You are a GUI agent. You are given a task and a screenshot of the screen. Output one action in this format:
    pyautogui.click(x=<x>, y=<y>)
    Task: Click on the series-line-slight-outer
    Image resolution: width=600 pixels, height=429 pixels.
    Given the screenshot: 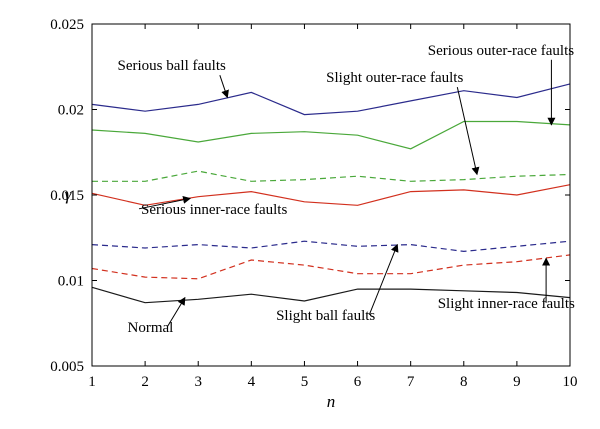 What is the action you would take?
    pyautogui.click(x=331, y=176)
    